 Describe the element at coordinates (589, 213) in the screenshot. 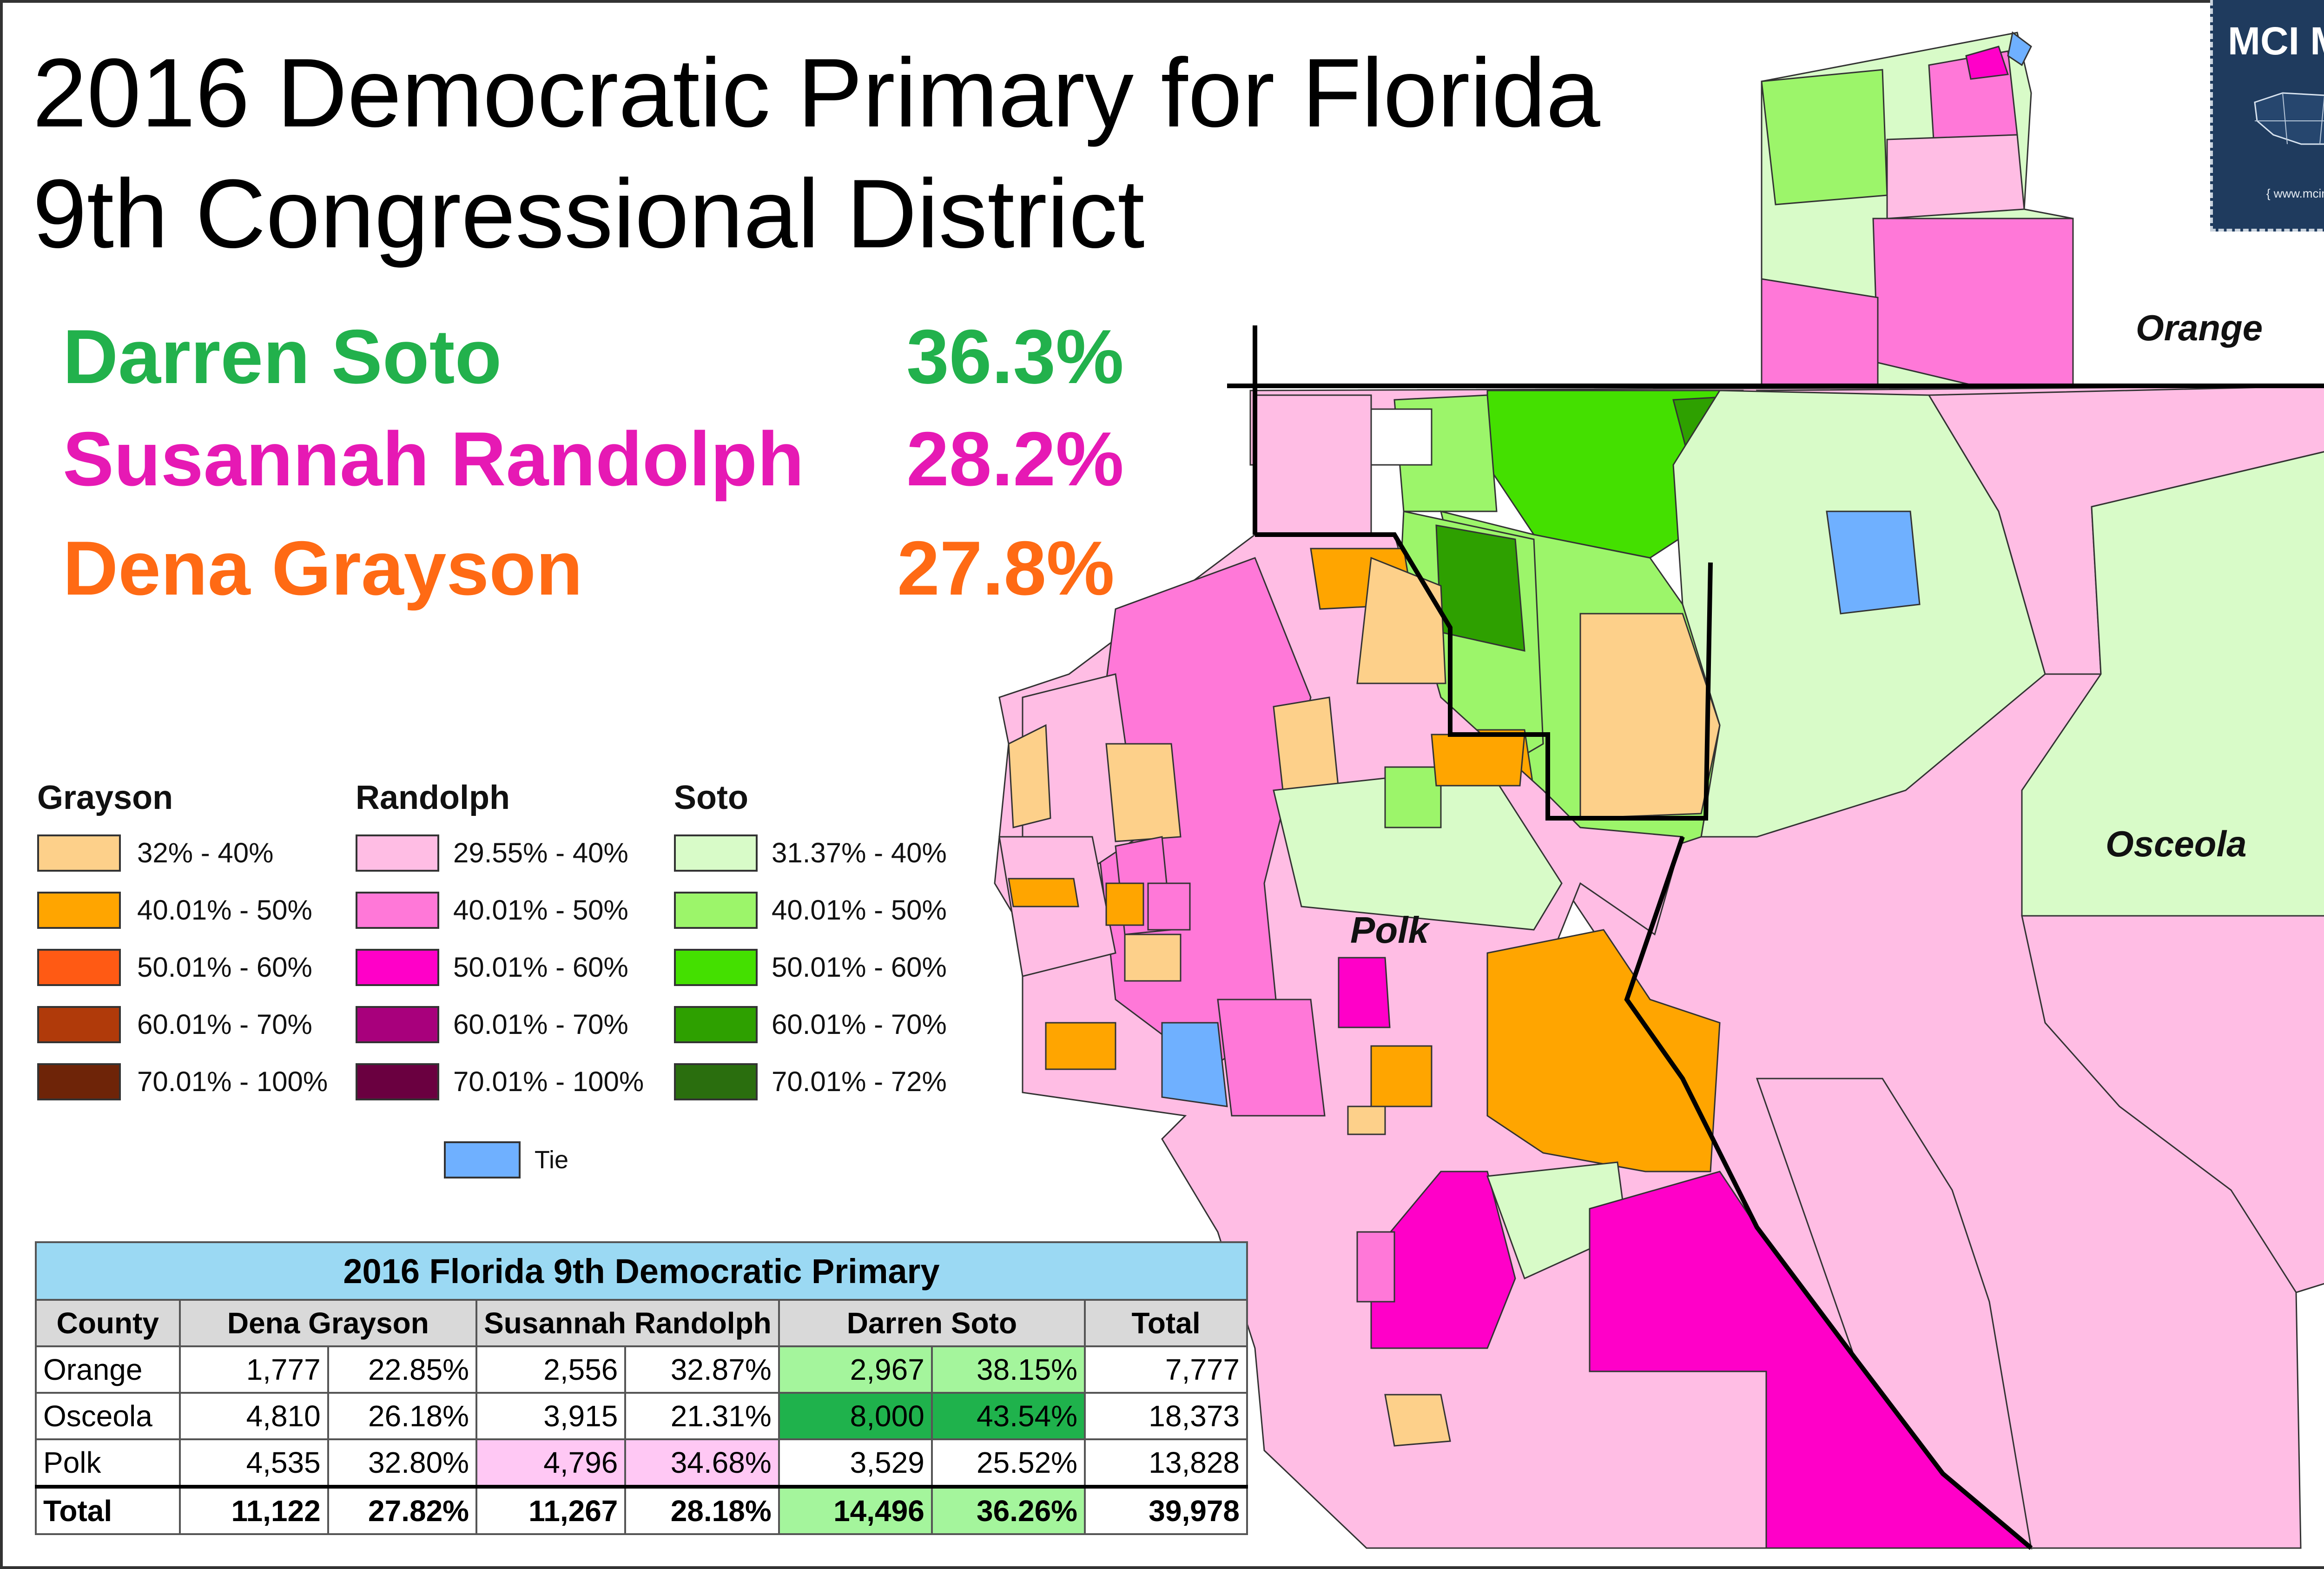

I see `title-line-2: 9th Congressional District` at that location.